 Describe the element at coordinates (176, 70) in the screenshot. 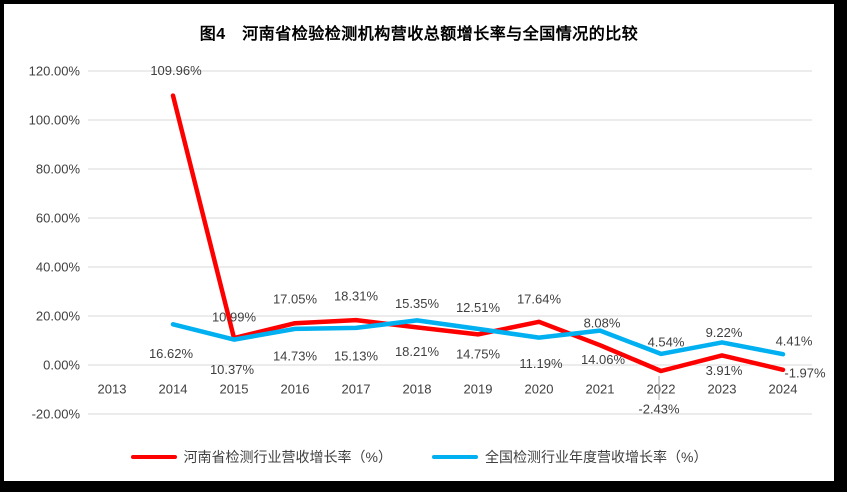

I see `data-label: 109.96%` at that location.